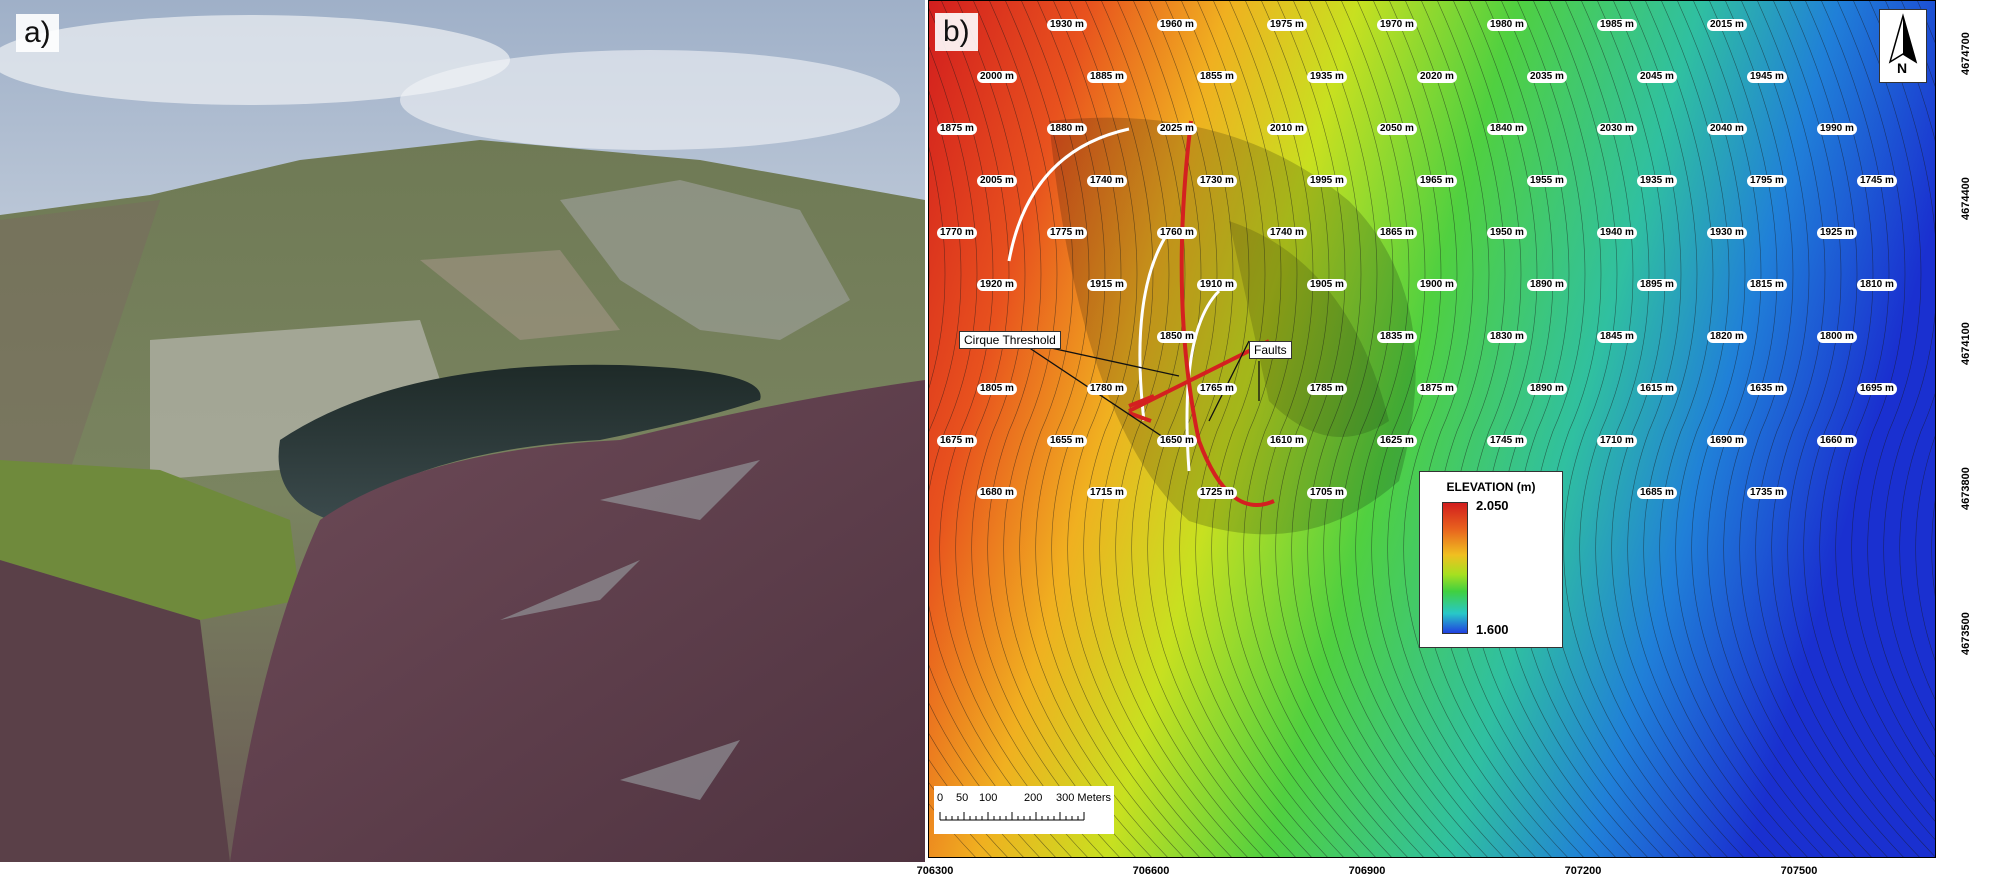 This screenshot has height=886, width=1993. What do you see at coordinates (1327, 493) in the screenshot?
I see `contour-label: 1705 m` at bounding box center [1327, 493].